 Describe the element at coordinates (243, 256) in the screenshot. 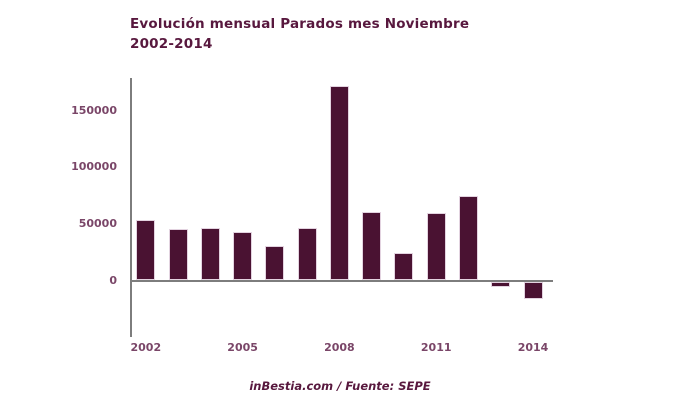

I see `bar-2005` at that location.